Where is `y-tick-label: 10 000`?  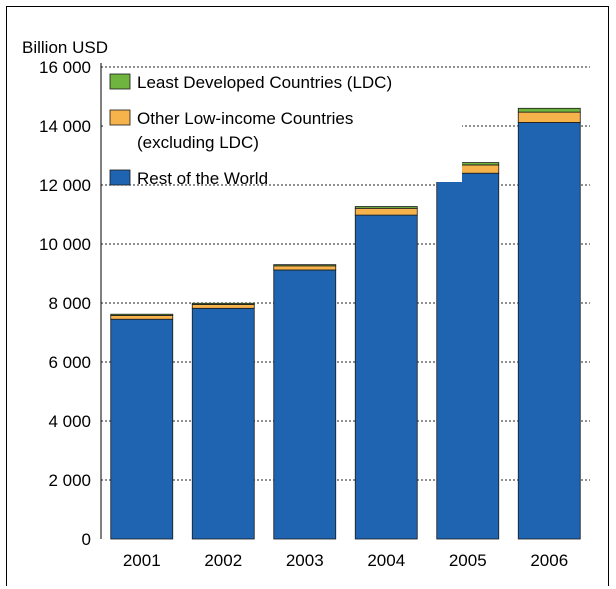
y-tick-label: 10 000 is located at coordinates (65, 244).